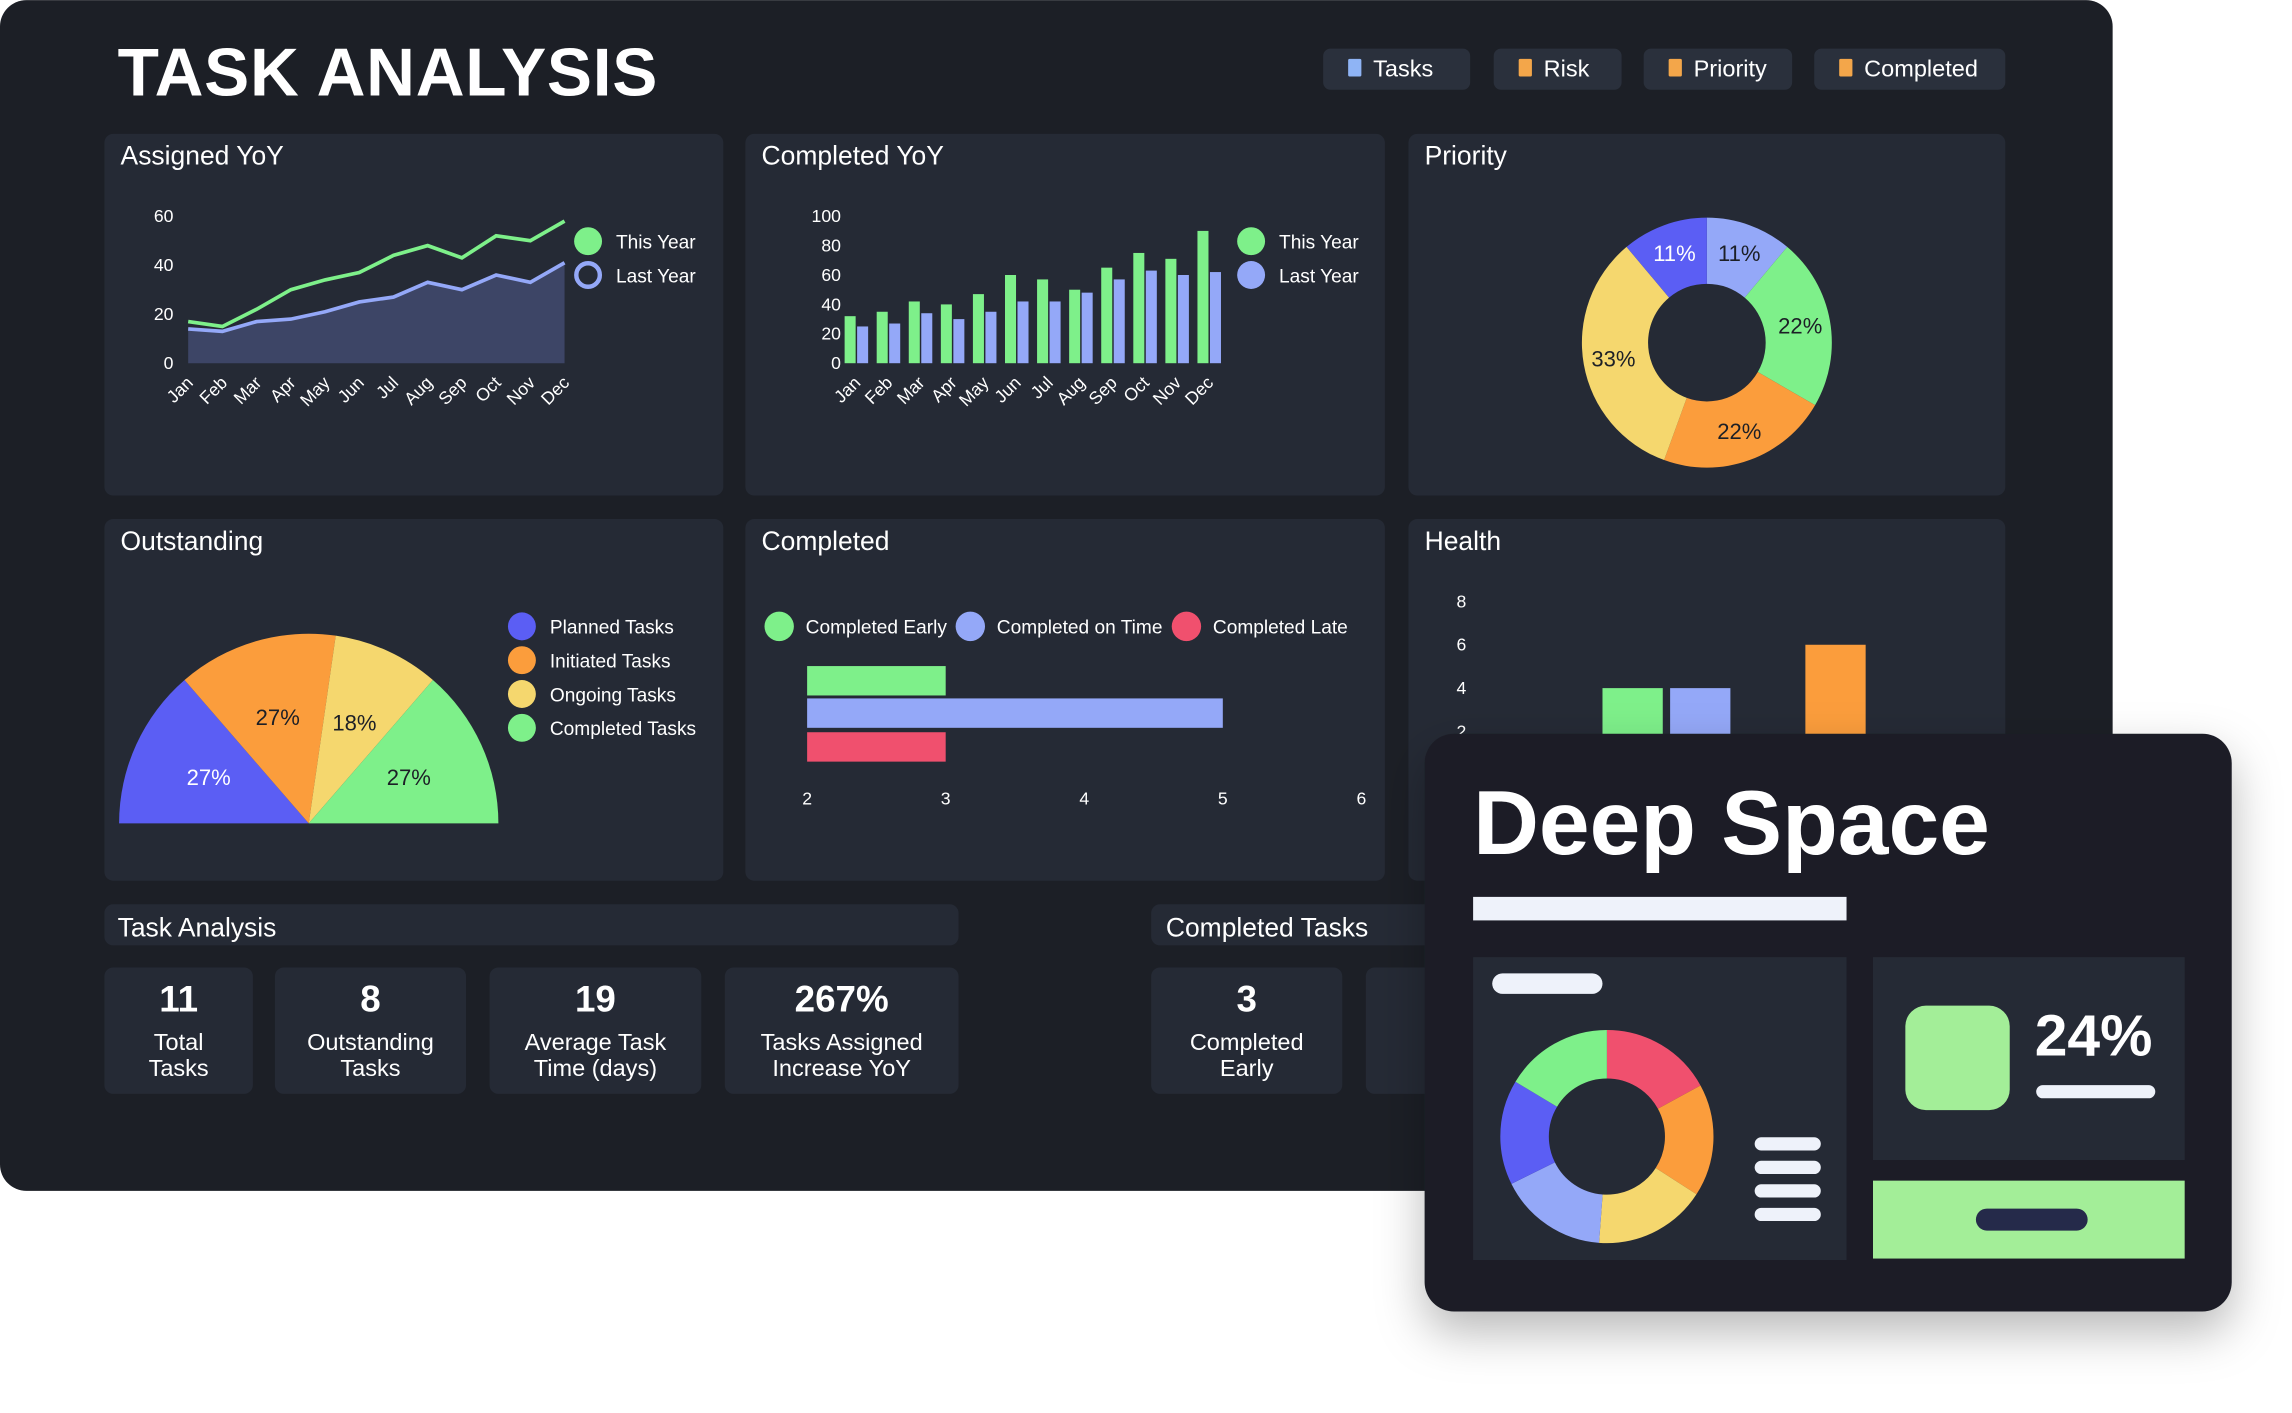  I want to click on page-title: TASK ANALYSIS, so click(388, 73).